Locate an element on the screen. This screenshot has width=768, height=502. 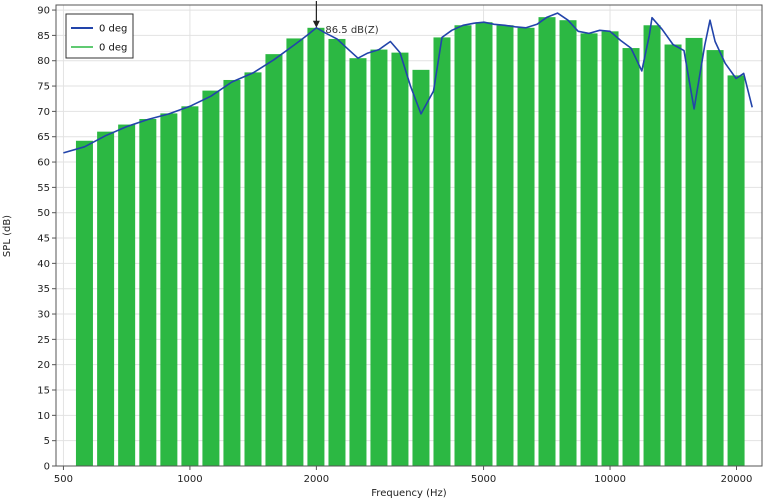
y-tick-label: 15 is located at coordinates (43, 391).